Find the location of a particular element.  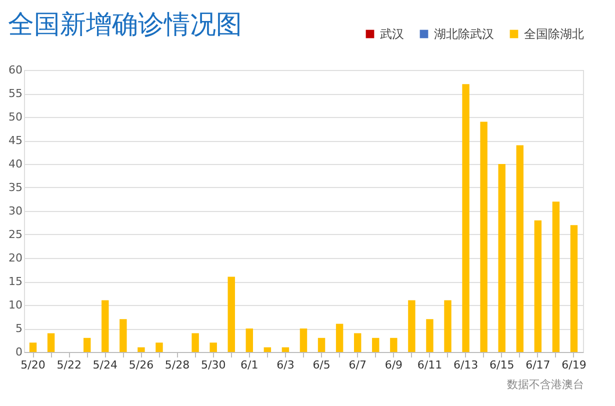

x-tick-label: 6/7 is located at coordinates (357, 365).